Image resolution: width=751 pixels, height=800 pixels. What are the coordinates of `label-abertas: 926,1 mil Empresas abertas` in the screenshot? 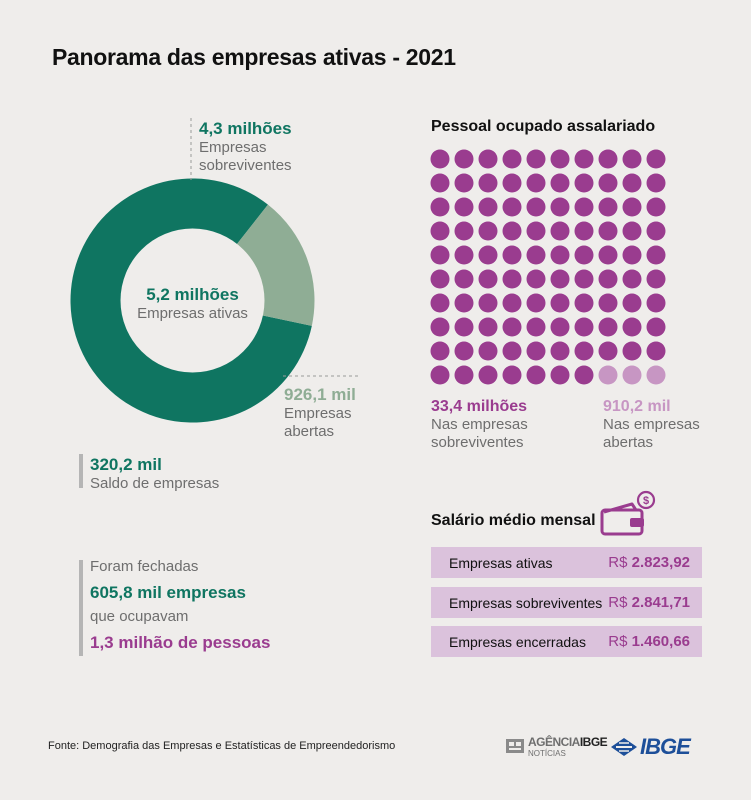 It's located at (320, 412).